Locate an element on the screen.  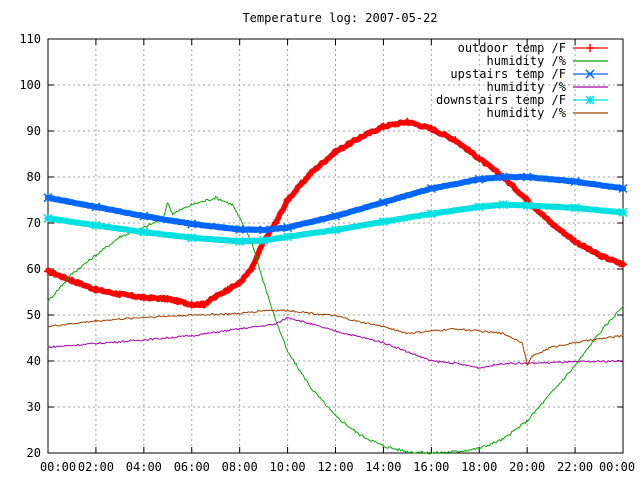
legend-entry: outdoor temp /F is located at coordinates (533, 48).